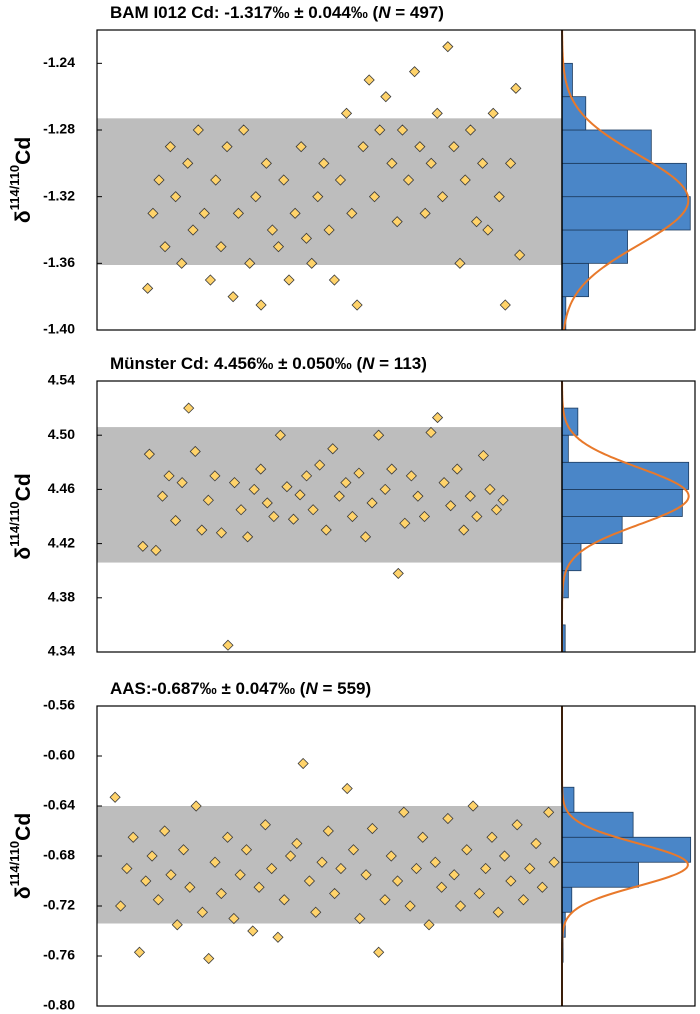 This screenshot has height=1014, width=700. I want to click on y-tick-label: -0.60, so click(59, 755).